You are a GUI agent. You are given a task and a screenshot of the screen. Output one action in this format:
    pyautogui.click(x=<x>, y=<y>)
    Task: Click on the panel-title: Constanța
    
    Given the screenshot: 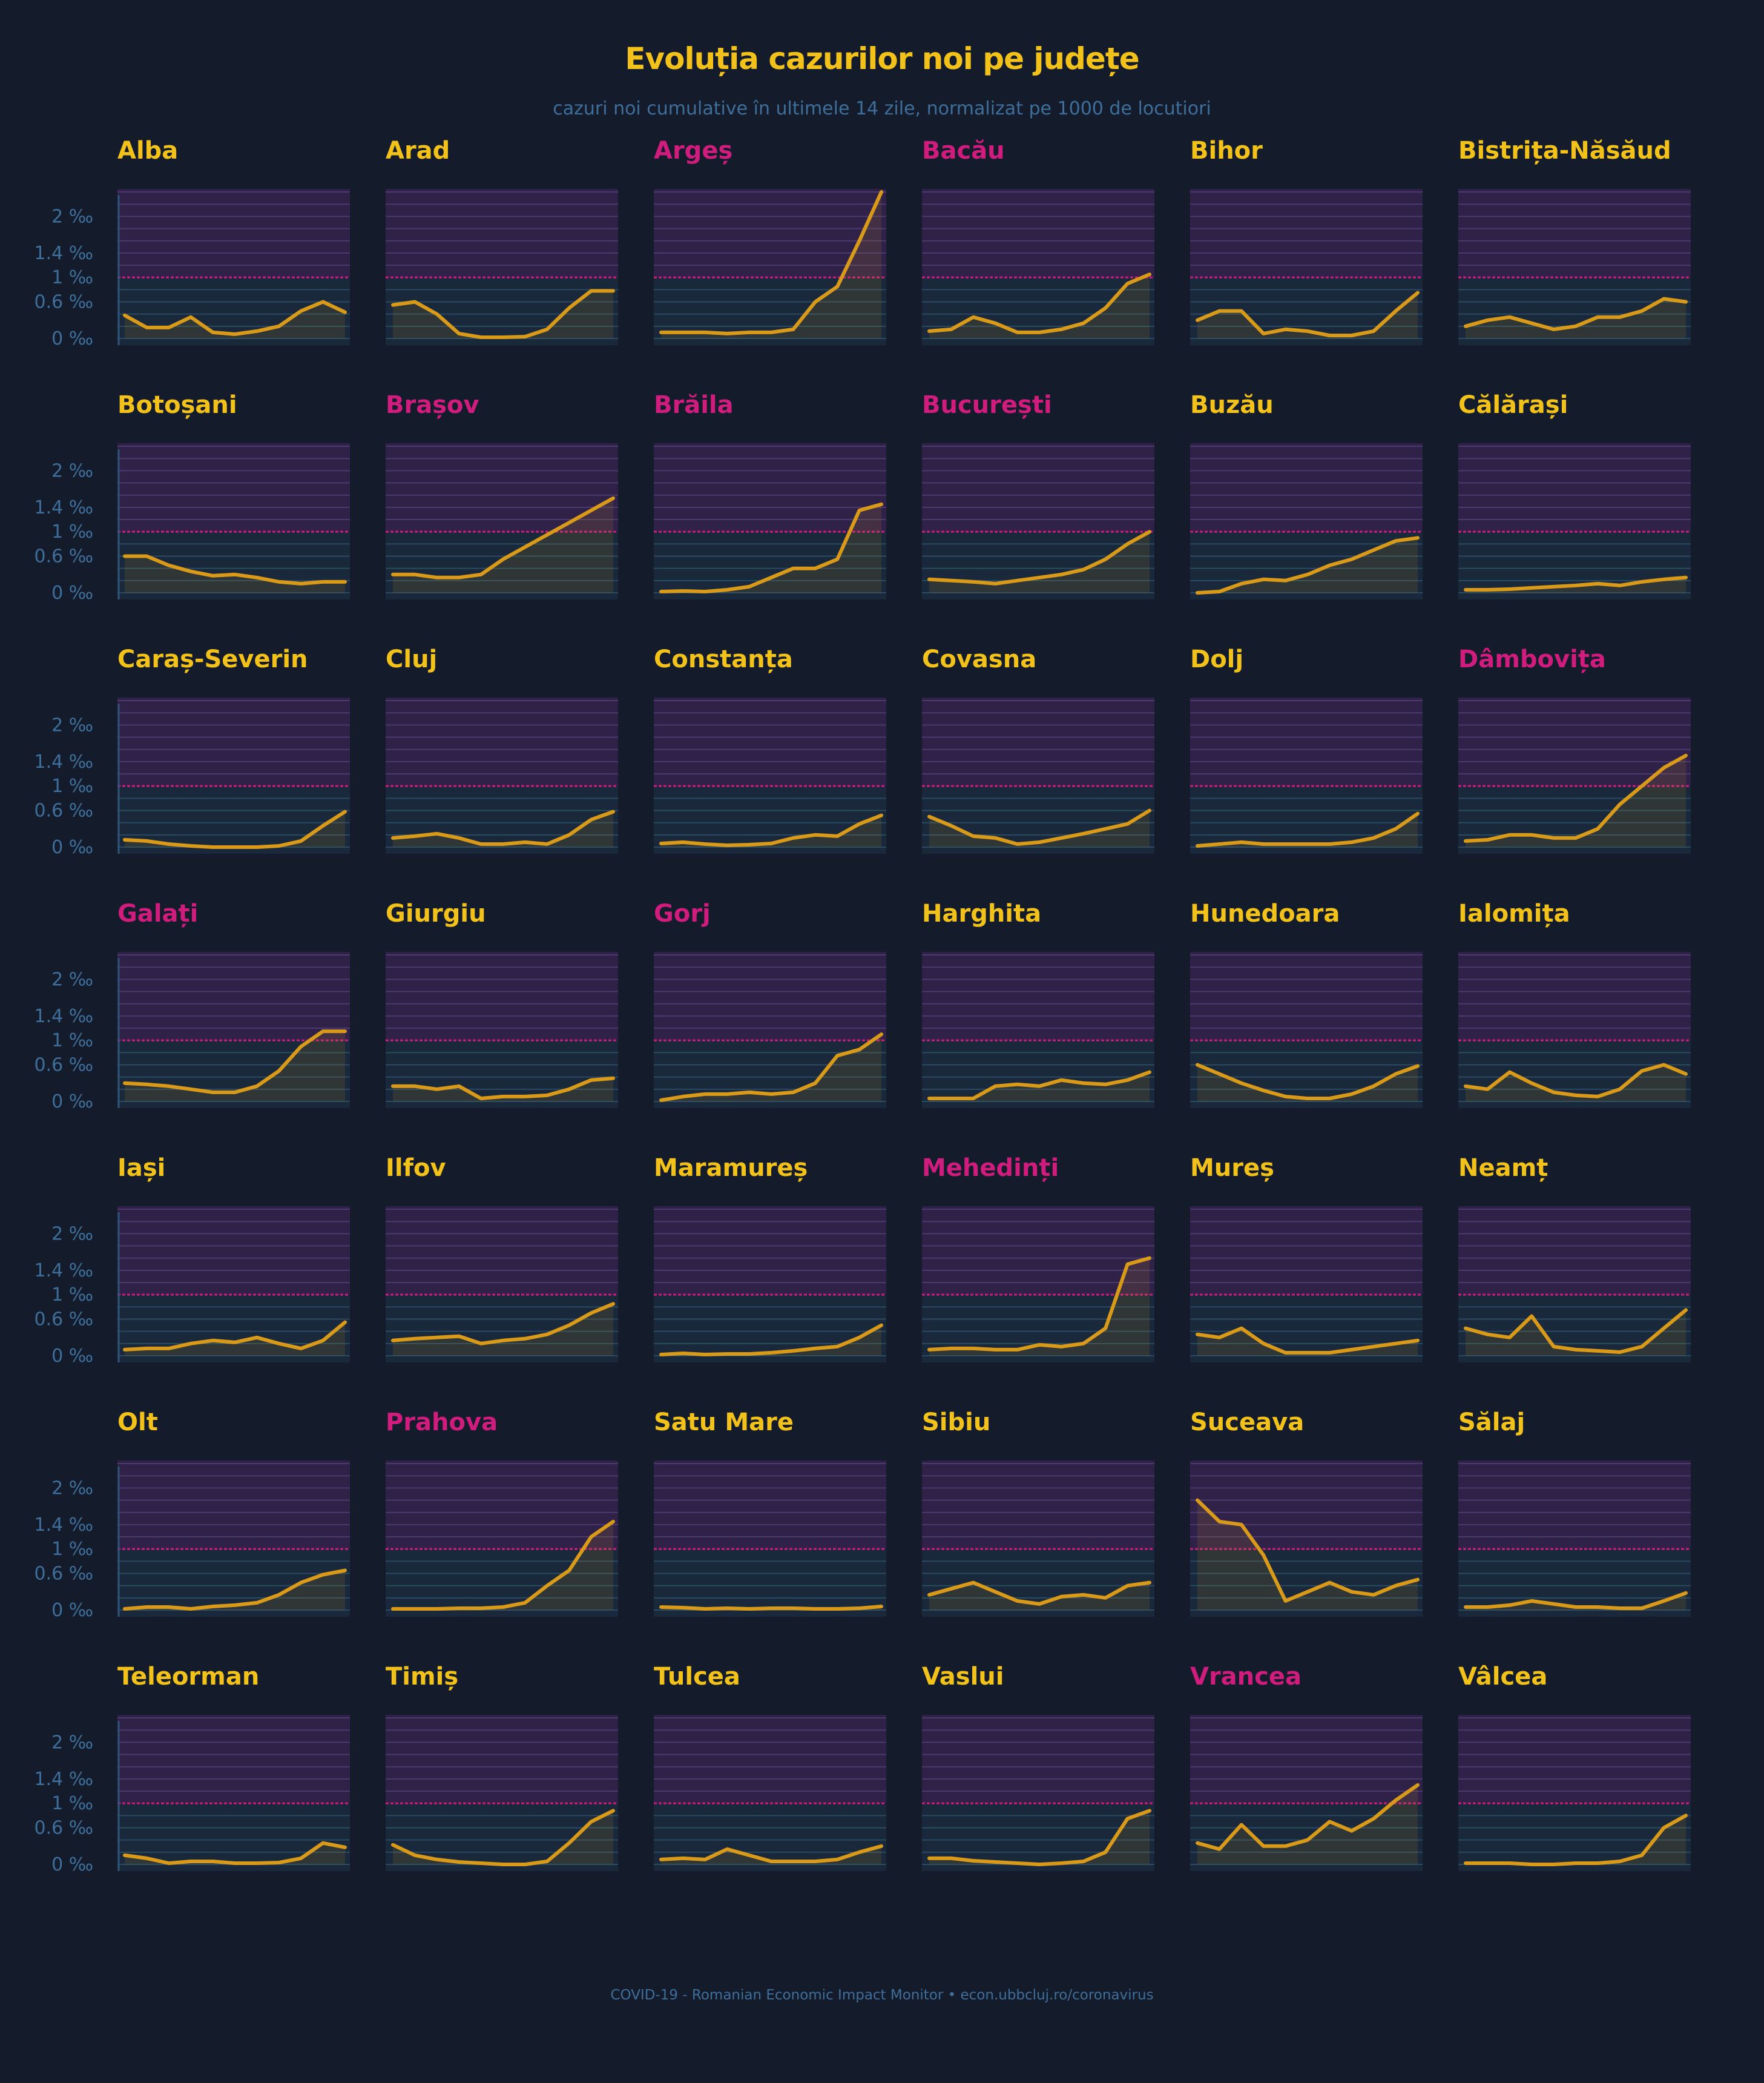 What is the action you would take?
    pyautogui.click(x=724, y=659)
    